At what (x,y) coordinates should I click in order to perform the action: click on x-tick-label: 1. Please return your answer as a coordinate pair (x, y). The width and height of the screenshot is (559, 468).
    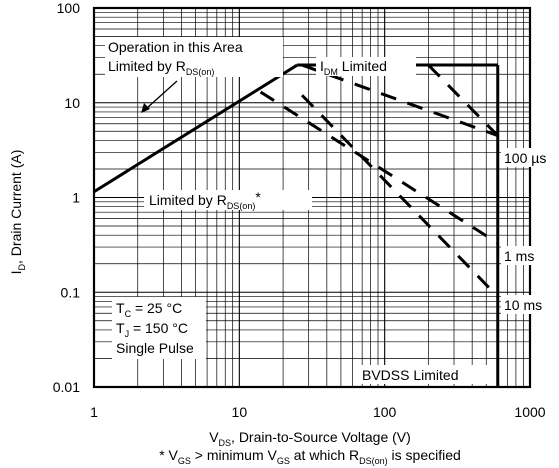
    Looking at the image, I should click on (94, 412).